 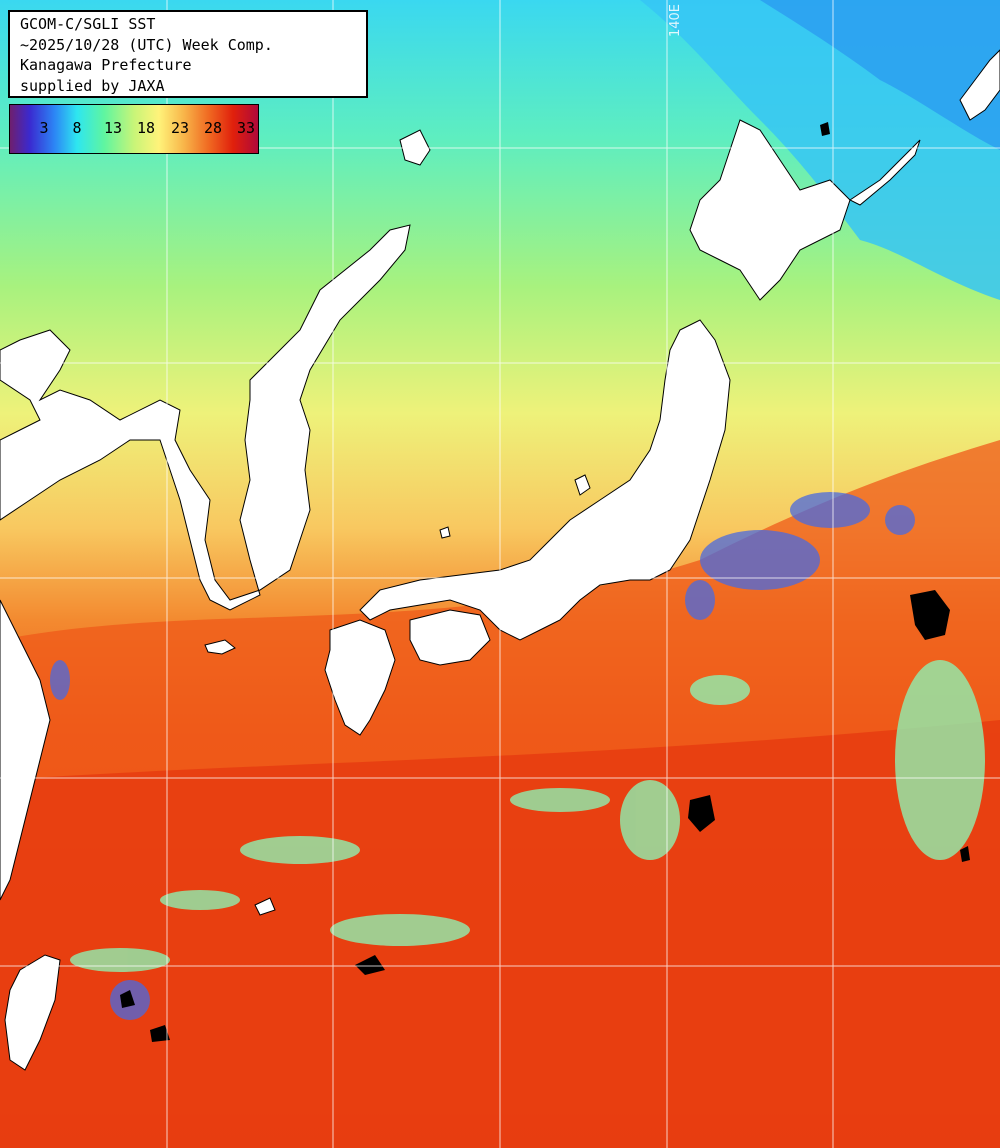 I want to click on oki-island, so click(x=445, y=532).